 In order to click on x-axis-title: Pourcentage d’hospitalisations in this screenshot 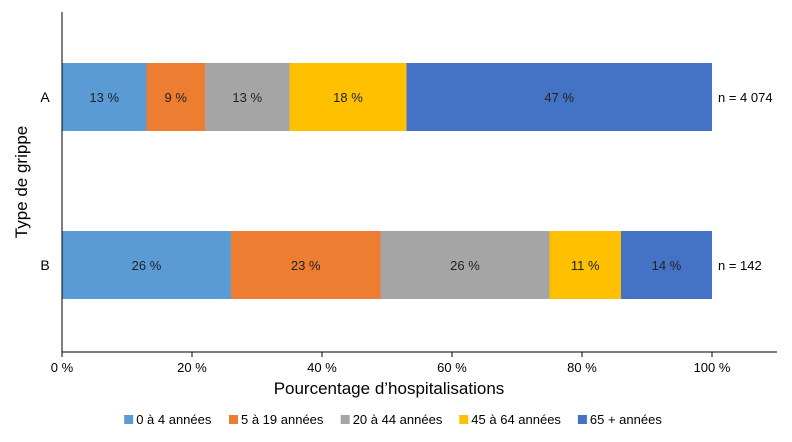, I will do `click(389, 388)`.